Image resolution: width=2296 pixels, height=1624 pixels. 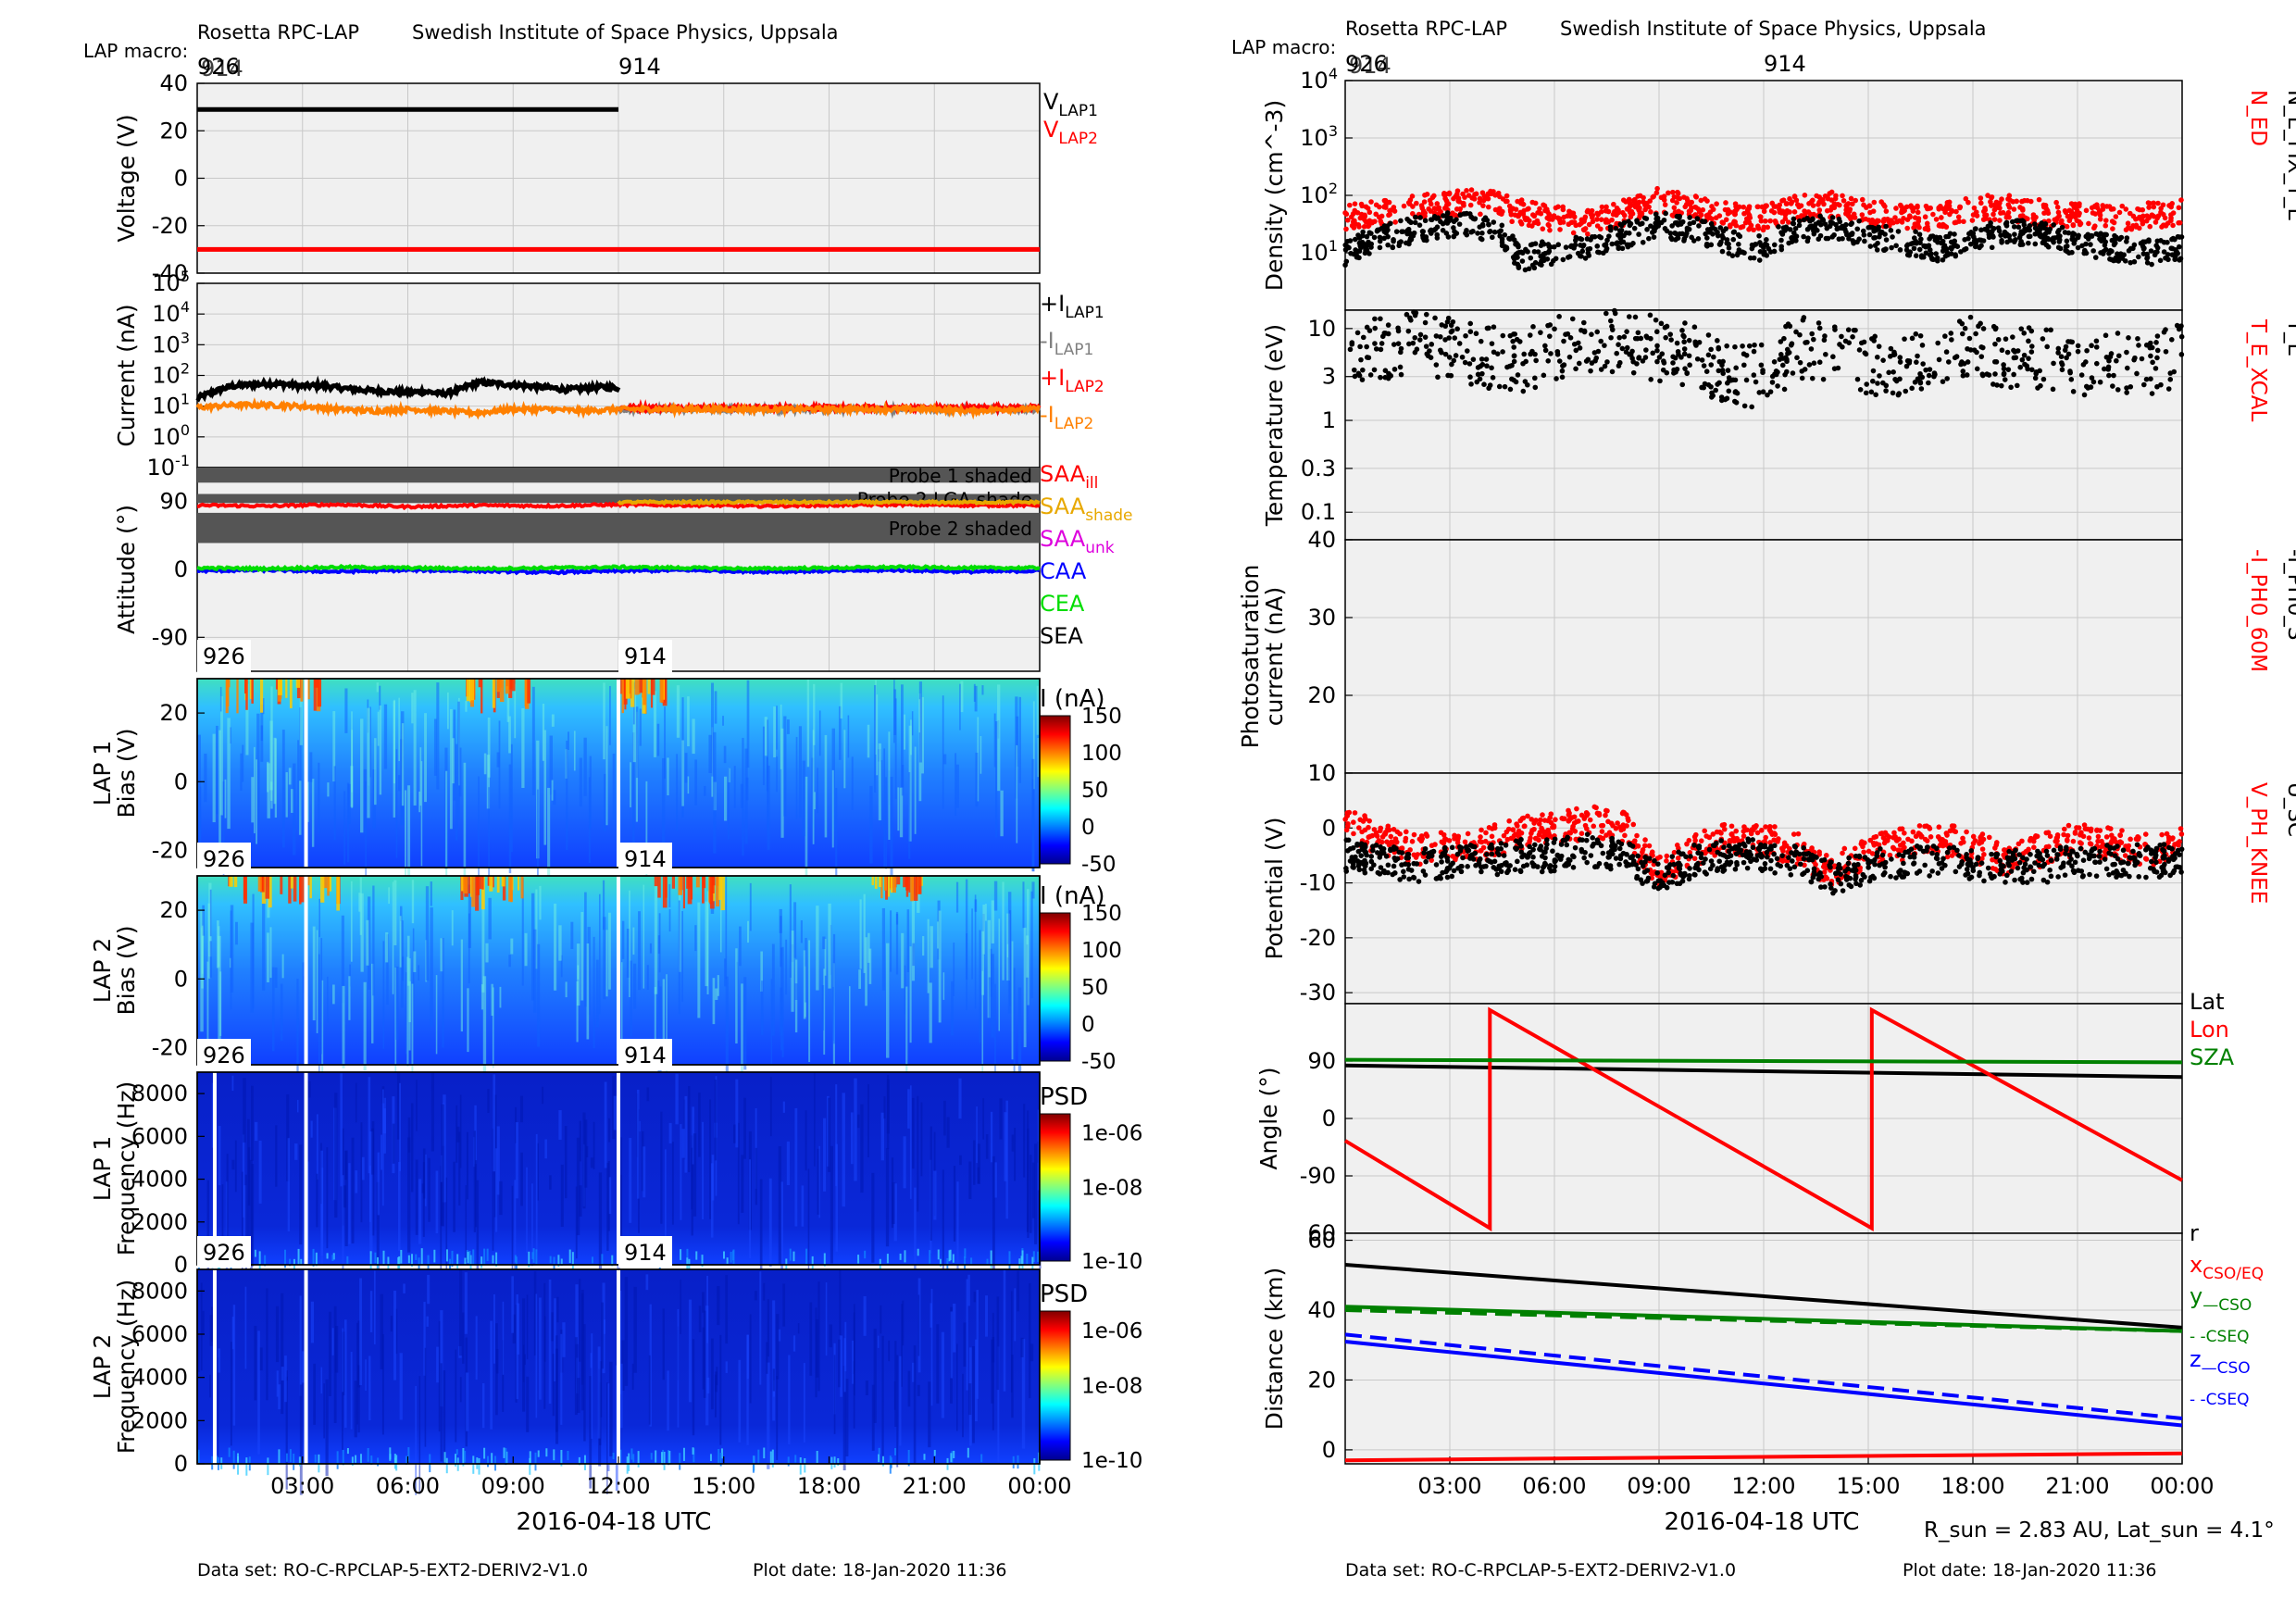 What do you see at coordinates (1072, 362) in the screenshot?
I see `current-legend: +ILAP1-ILAP1+ILAP2-ILAP2` at bounding box center [1072, 362].